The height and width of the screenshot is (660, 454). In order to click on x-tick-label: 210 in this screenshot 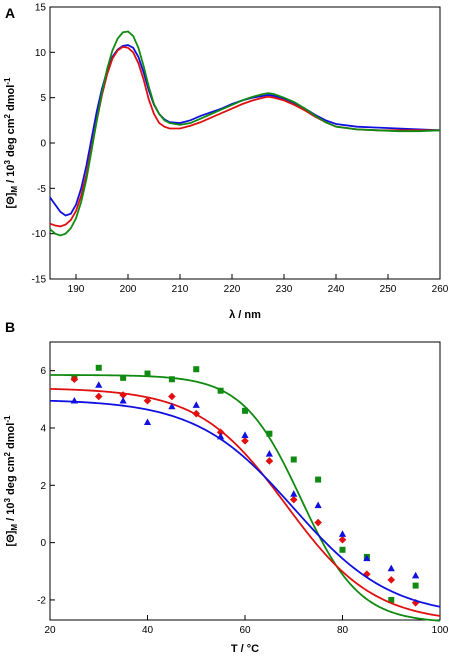, I will do `click(180, 289)`.